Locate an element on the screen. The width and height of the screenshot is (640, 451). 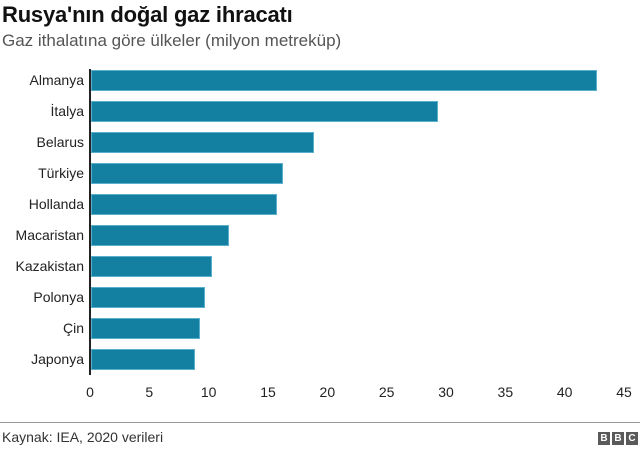
footer-divider is located at coordinates (320, 422).